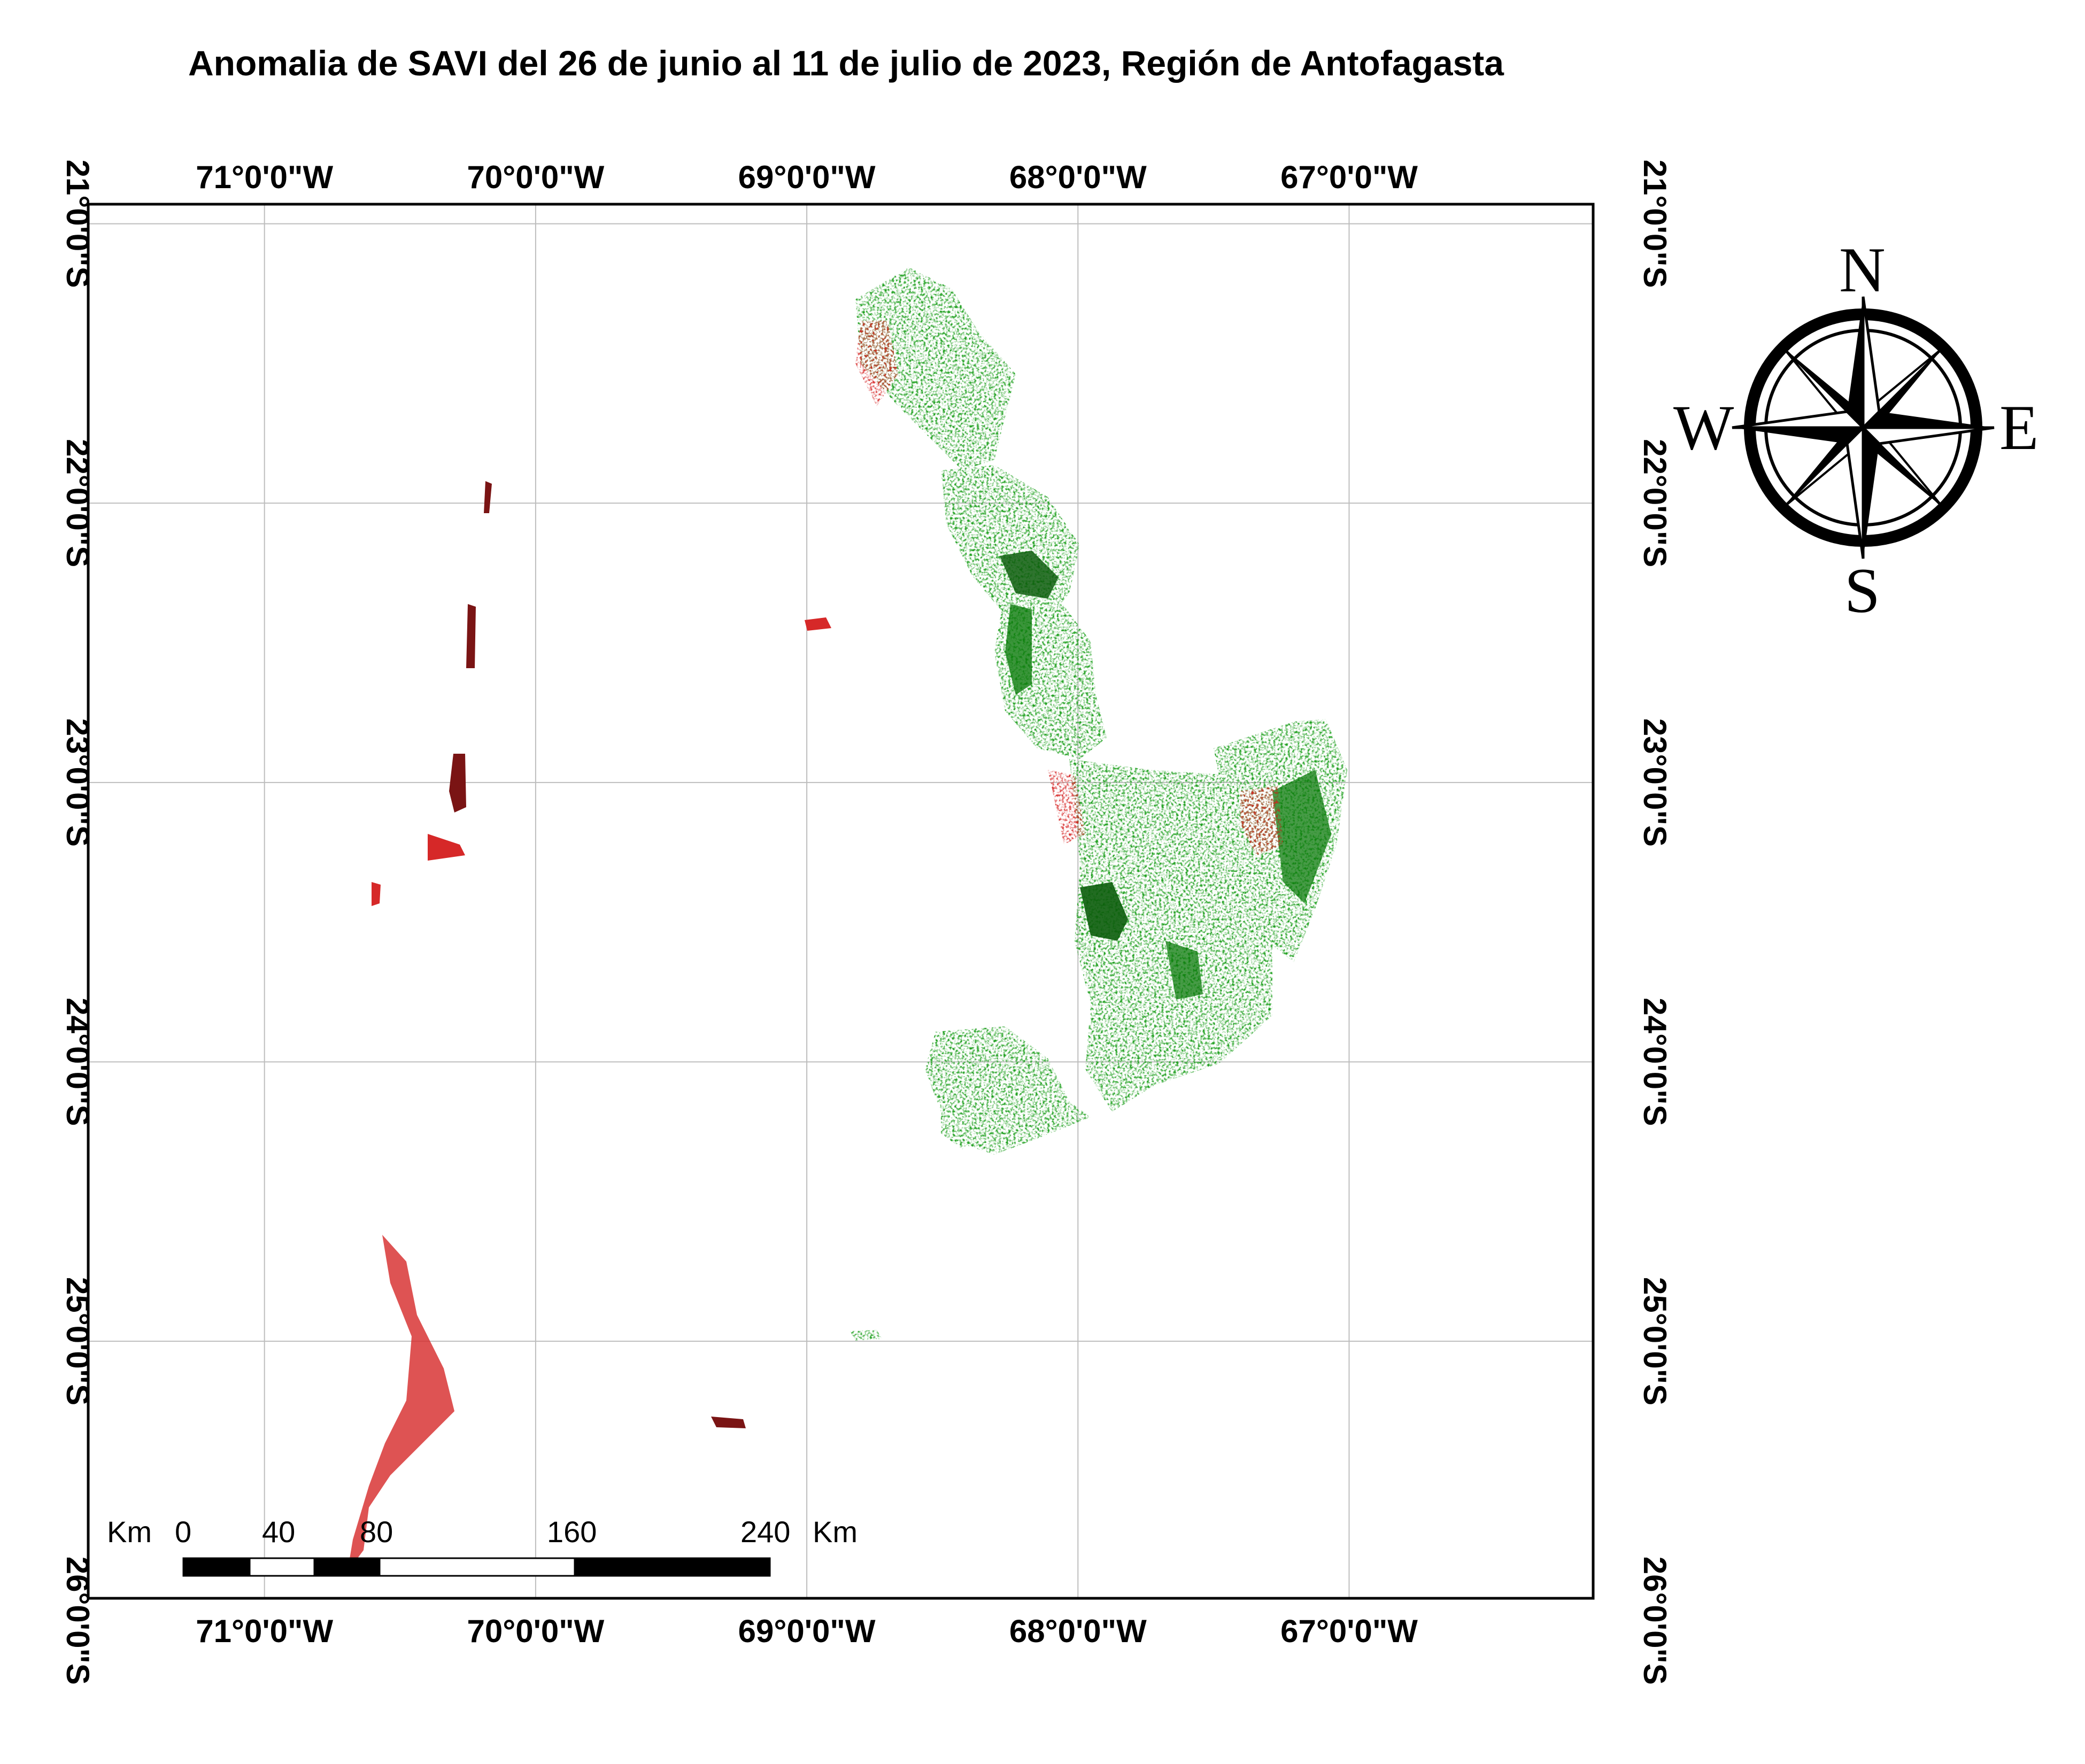  I want to click on red-patch-north, so click(876, 363).